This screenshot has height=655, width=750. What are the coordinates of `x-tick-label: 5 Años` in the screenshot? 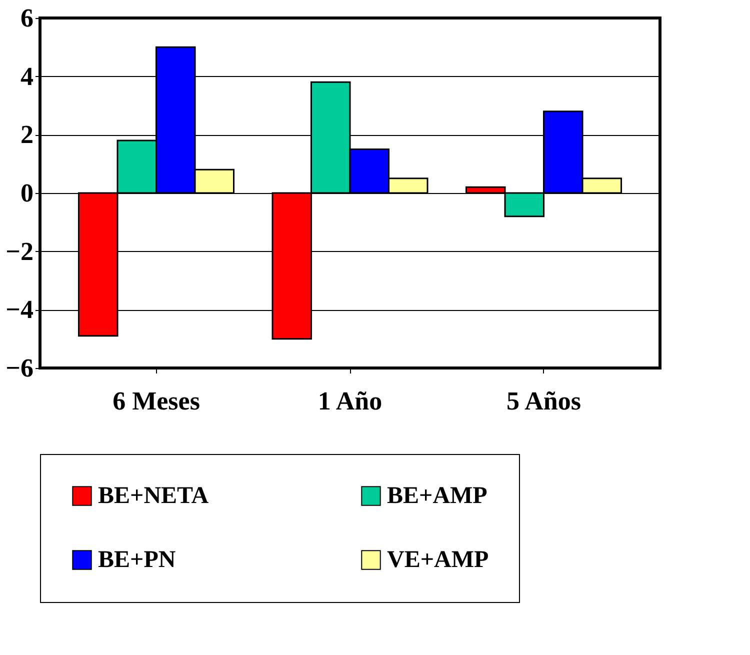 It's located at (543, 401).